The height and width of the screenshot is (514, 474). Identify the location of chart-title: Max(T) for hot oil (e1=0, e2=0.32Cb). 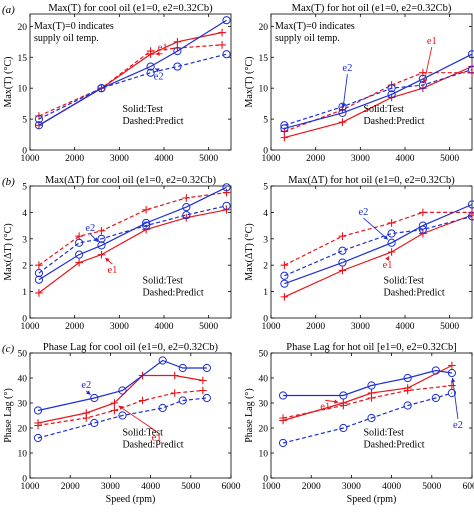
(372, 8).